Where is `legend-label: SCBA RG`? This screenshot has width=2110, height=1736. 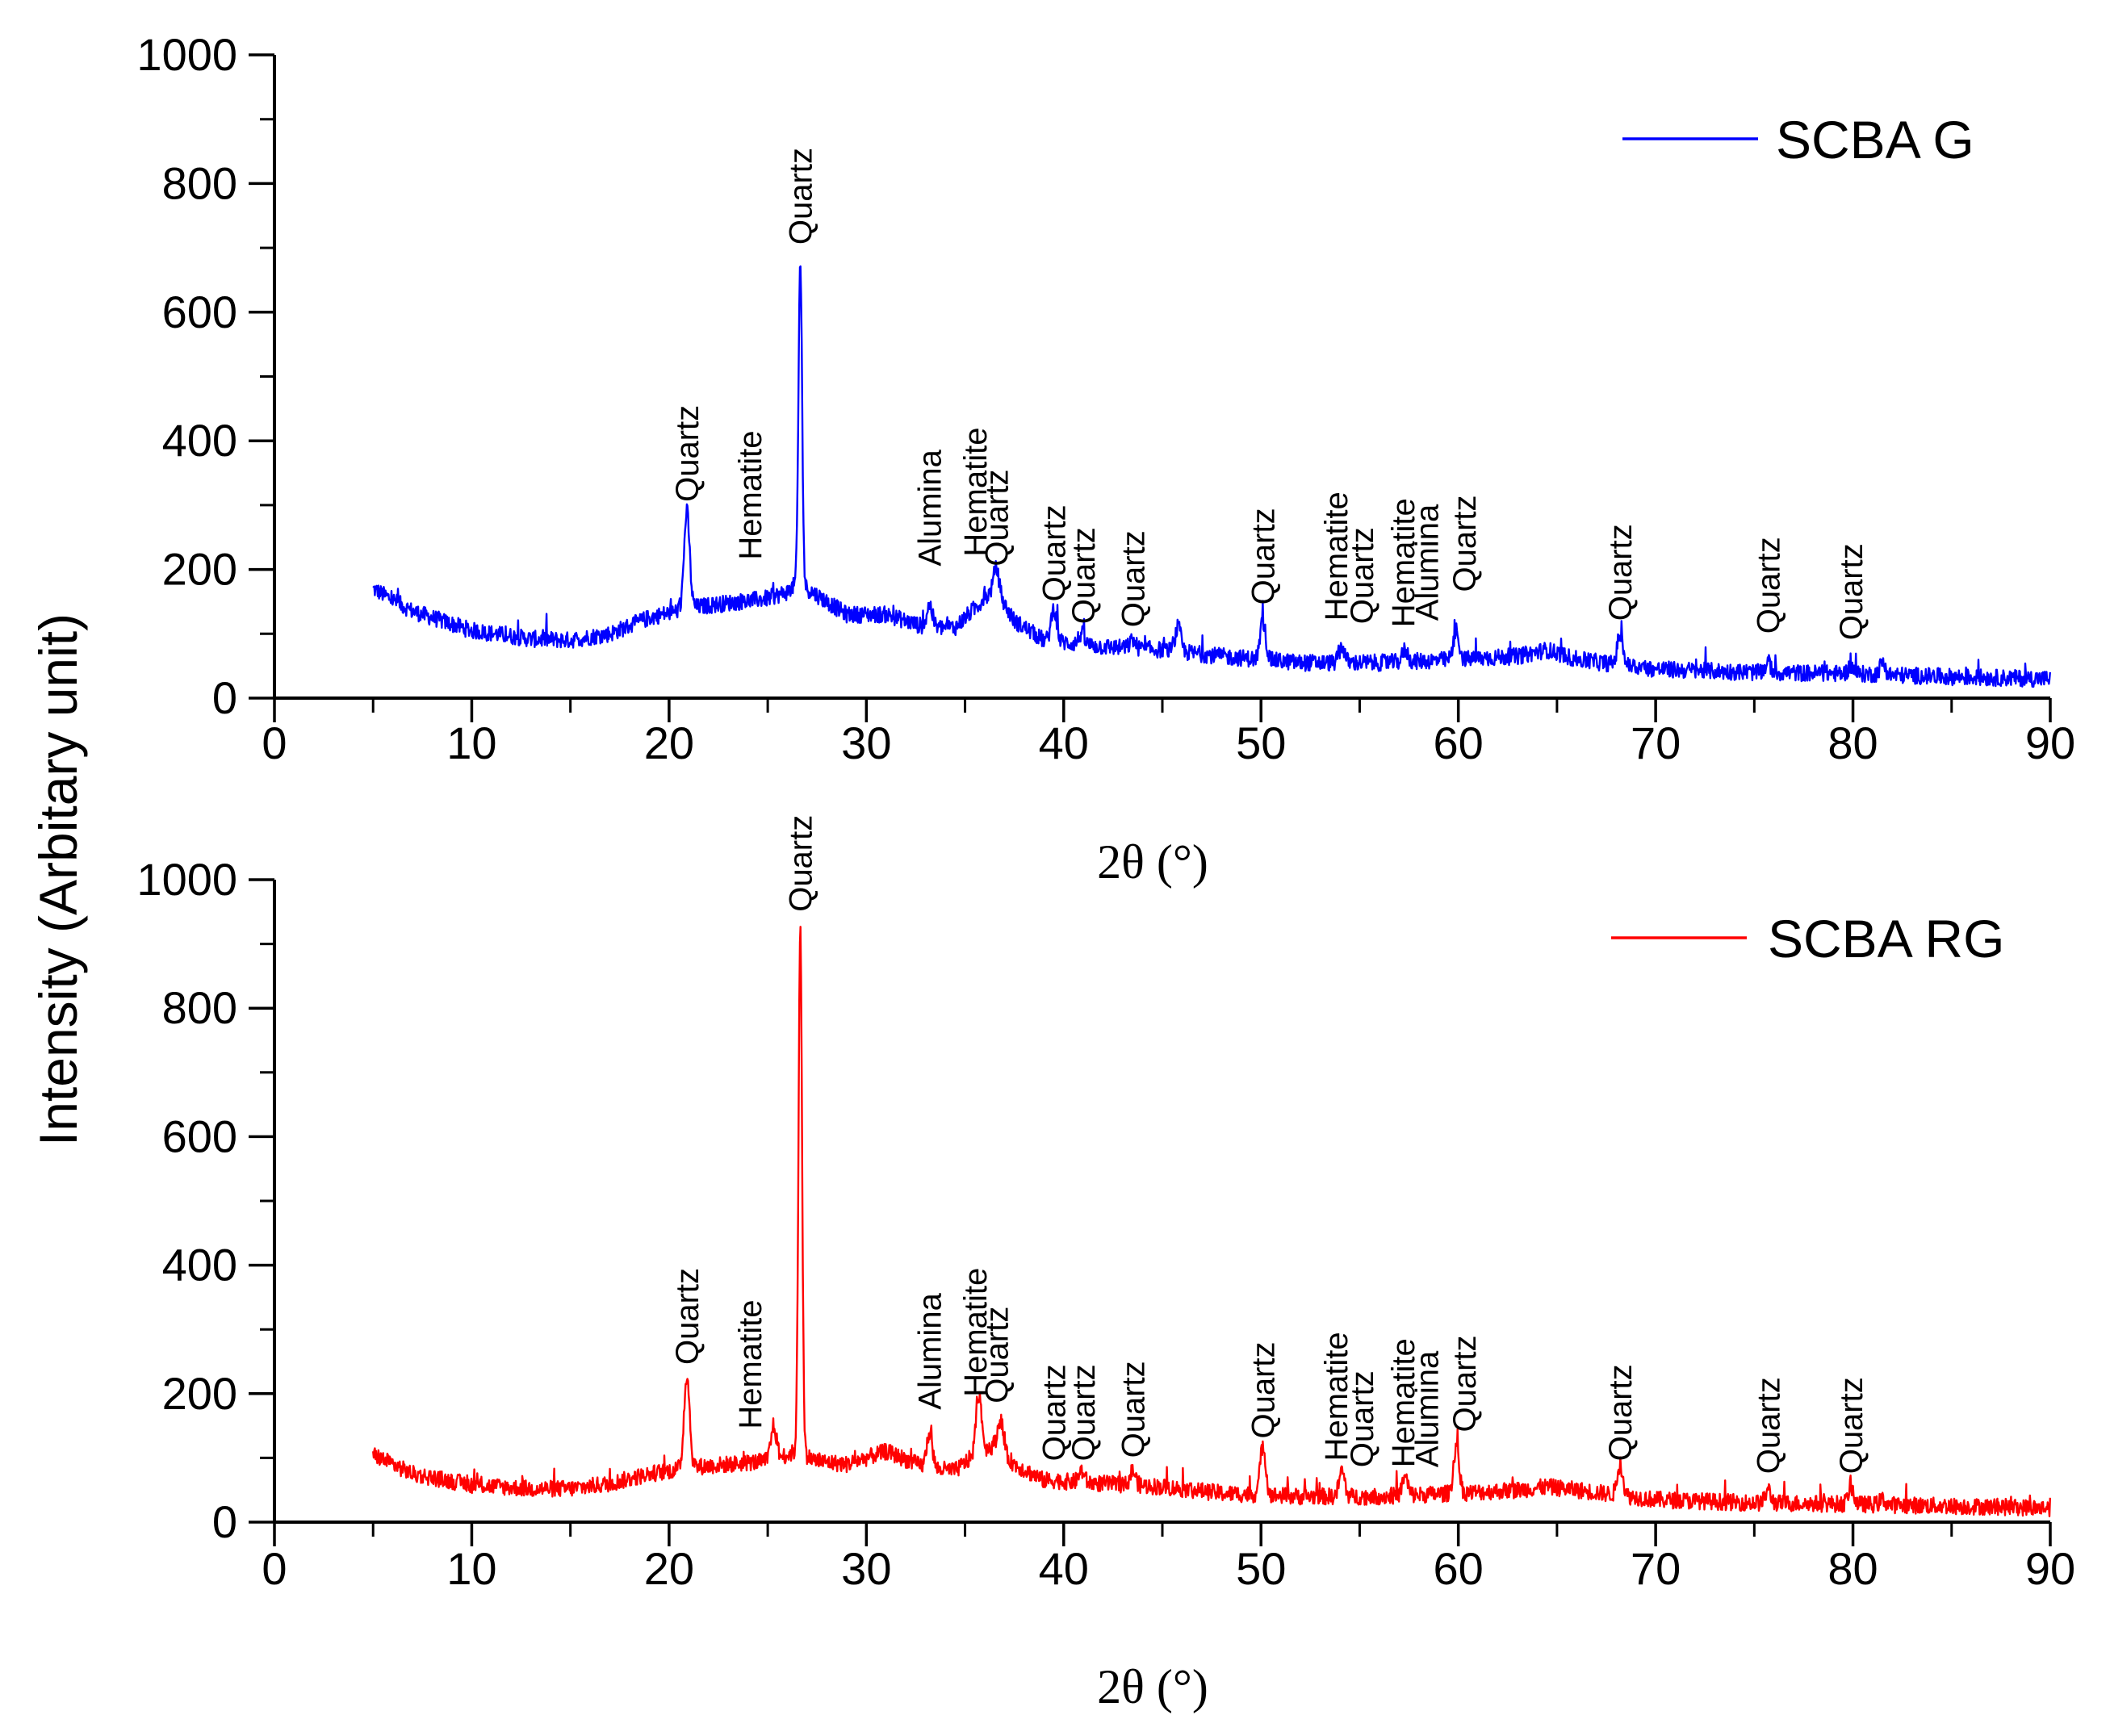 legend-label: SCBA RG is located at coordinates (1886, 939).